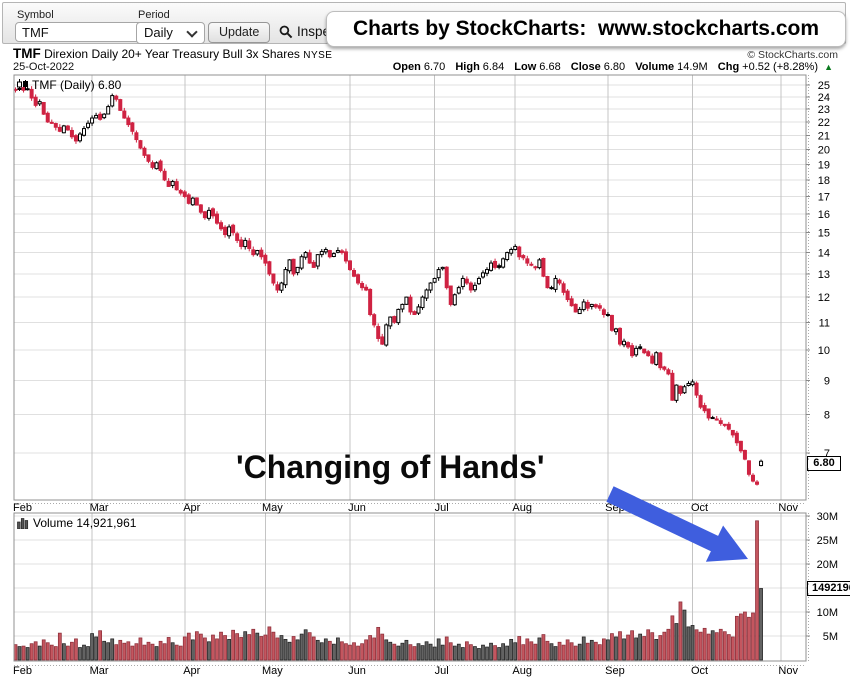 This screenshot has width=850, height=682. I want to click on svg-text: 25, so click(824, 86).